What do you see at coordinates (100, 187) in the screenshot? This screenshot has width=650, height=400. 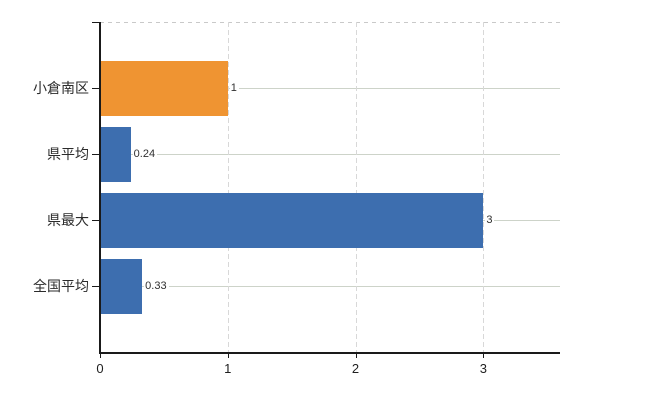 I see `y-axis` at bounding box center [100, 187].